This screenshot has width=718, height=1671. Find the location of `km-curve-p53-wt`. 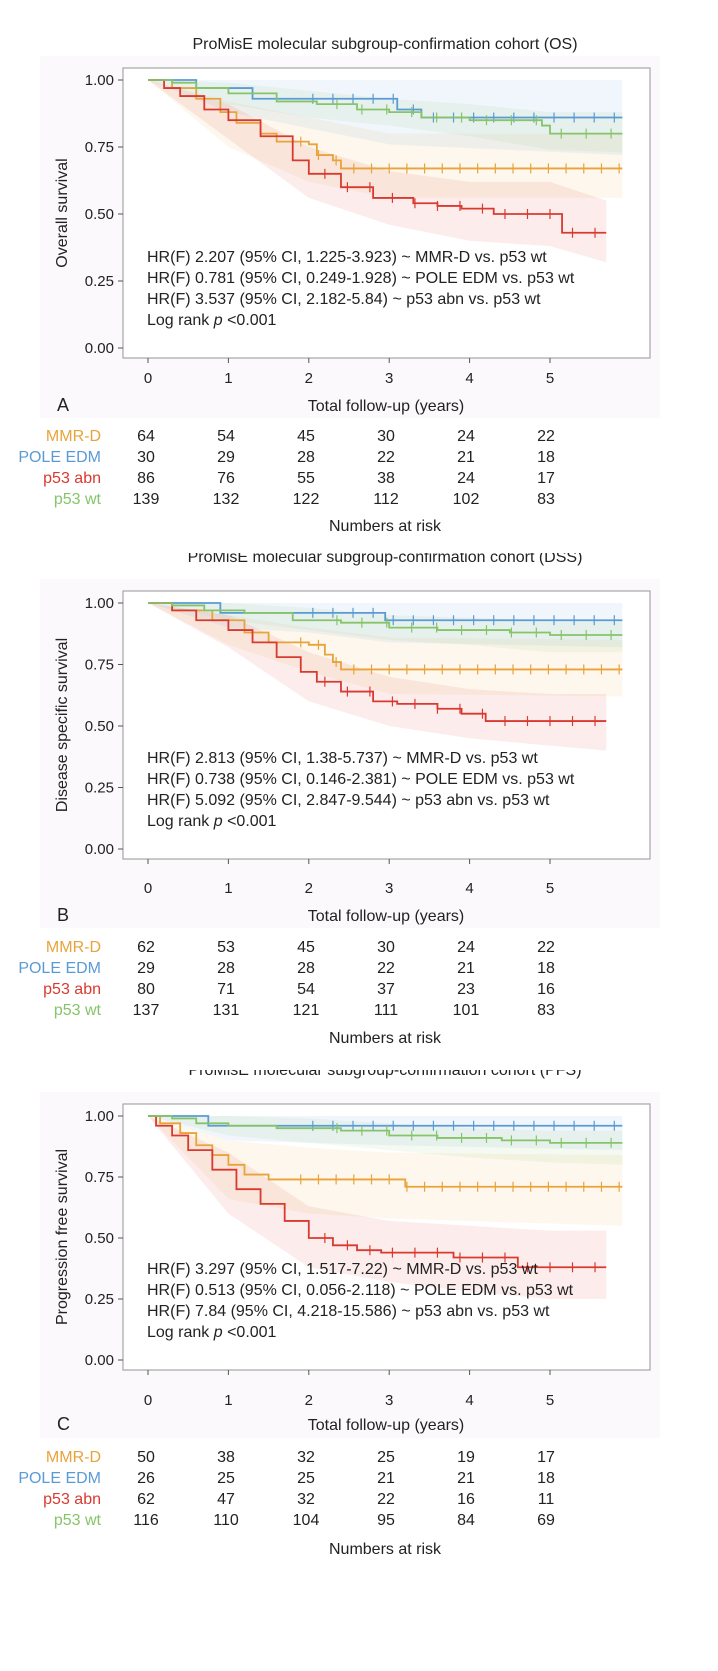

km-curve-p53-wt is located at coordinates (385, 1129).